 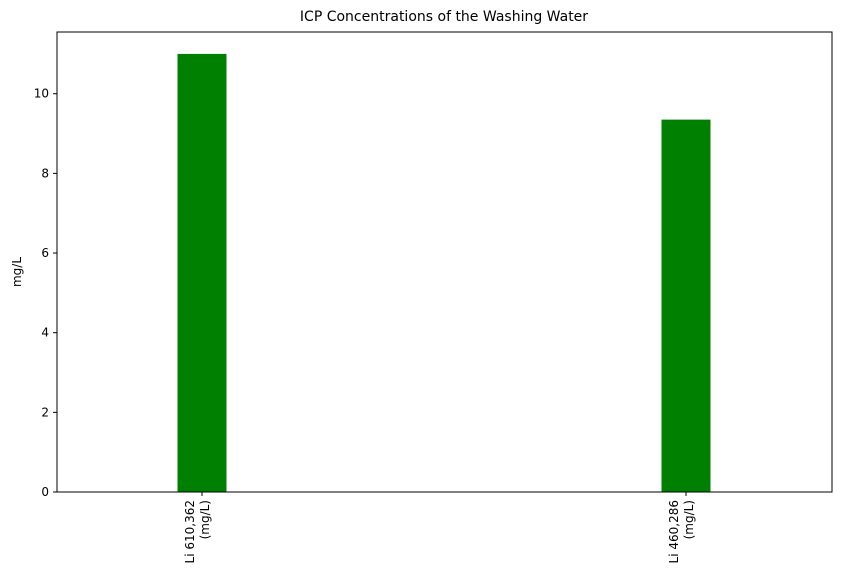 What do you see at coordinates (444, 17) in the screenshot?
I see `chart-title: ICP Concentrations of the Washing Water` at bounding box center [444, 17].